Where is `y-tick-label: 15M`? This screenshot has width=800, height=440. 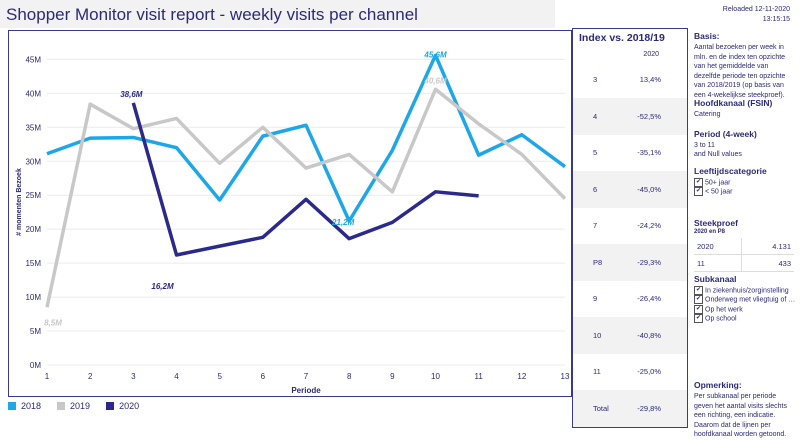
y-tick-label: 15M is located at coordinates (33, 263).